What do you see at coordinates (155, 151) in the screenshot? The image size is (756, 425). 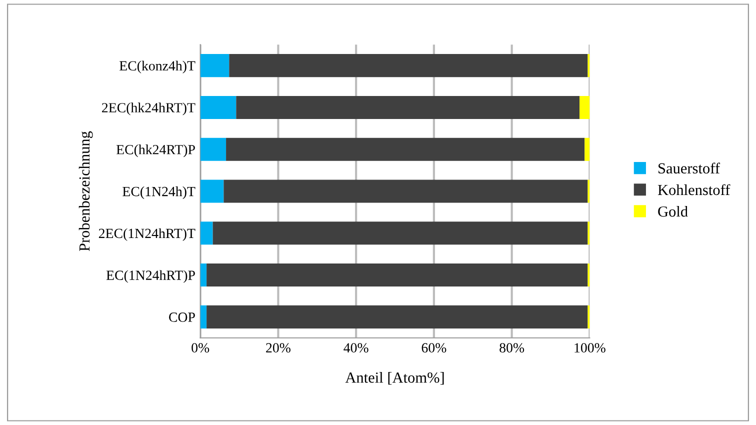 I see `y-tick-label: EC(hk24RT)P` at bounding box center [155, 151].